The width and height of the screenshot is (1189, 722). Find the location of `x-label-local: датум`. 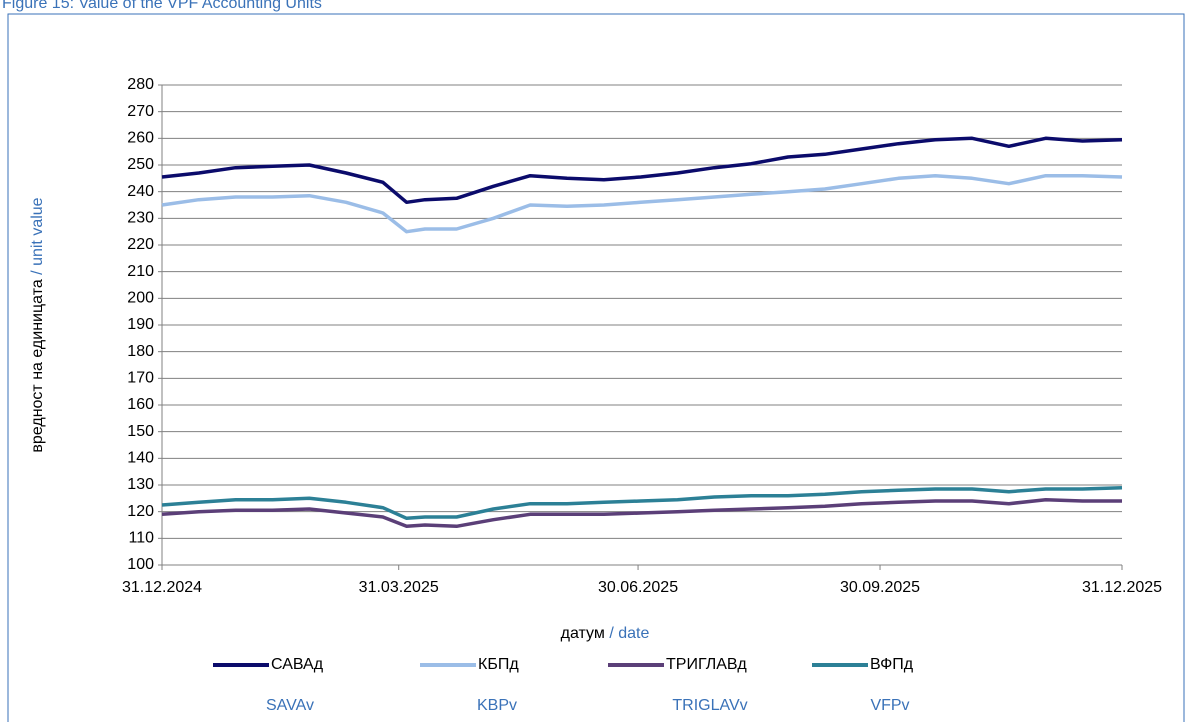

x-label-local: датум is located at coordinates (583, 633).